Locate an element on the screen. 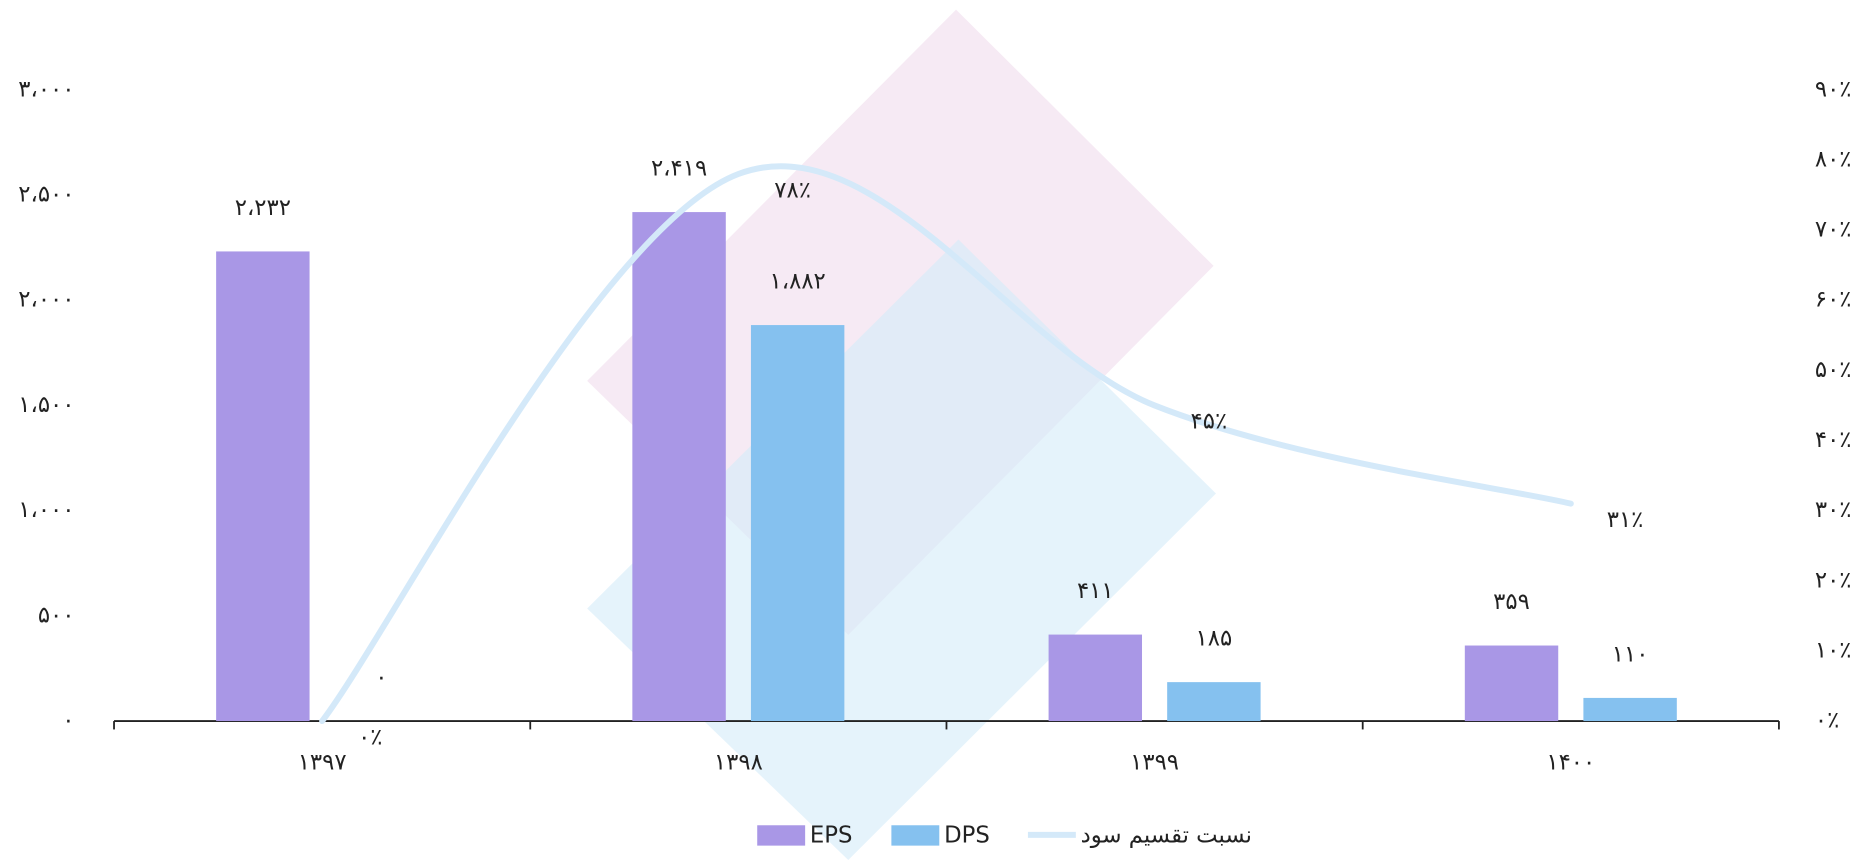 This screenshot has width=1869, height=860. legend-label: نسبت تقسیم سود is located at coordinates (1166, 836).